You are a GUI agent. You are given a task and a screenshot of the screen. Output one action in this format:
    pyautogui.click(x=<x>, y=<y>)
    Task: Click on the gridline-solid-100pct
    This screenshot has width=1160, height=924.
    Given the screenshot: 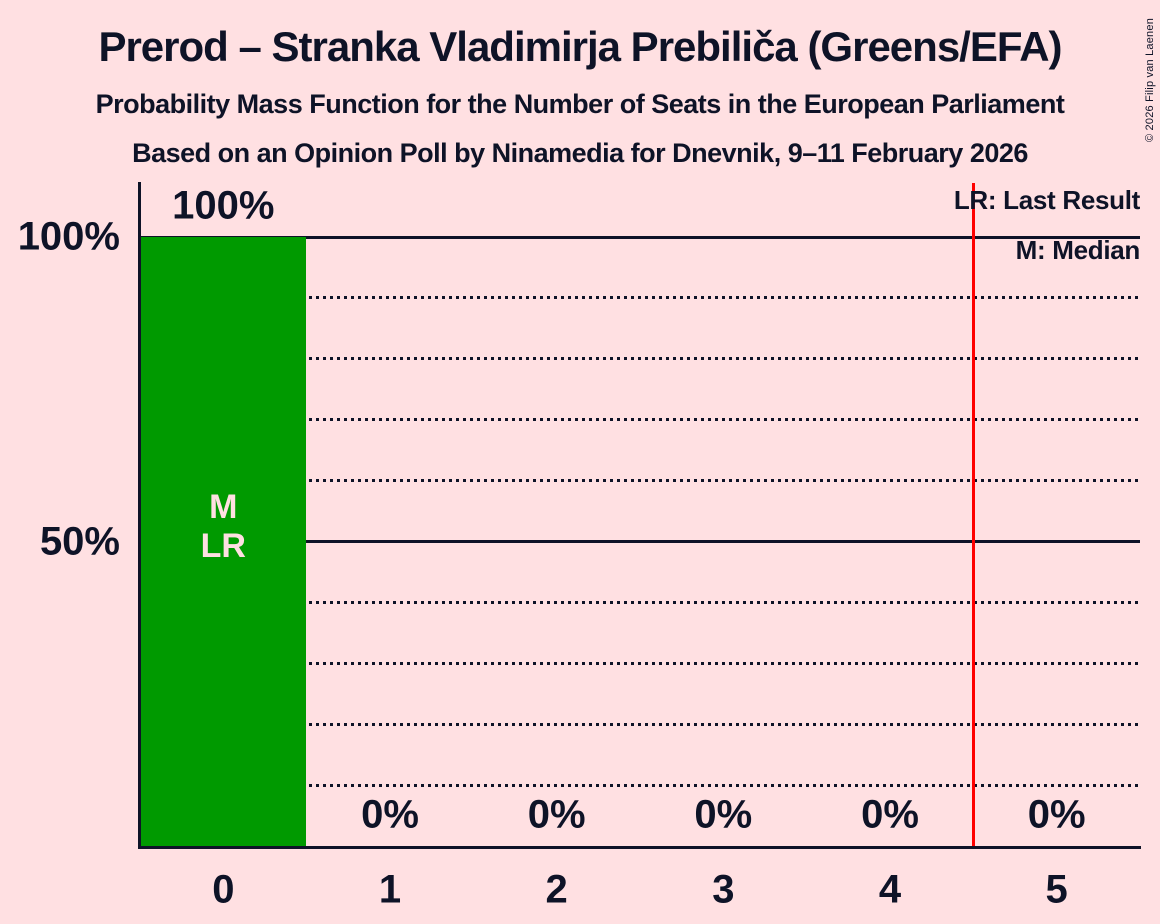 What is the action you would take?
    pyautogui.click(x=640, y=237)
    